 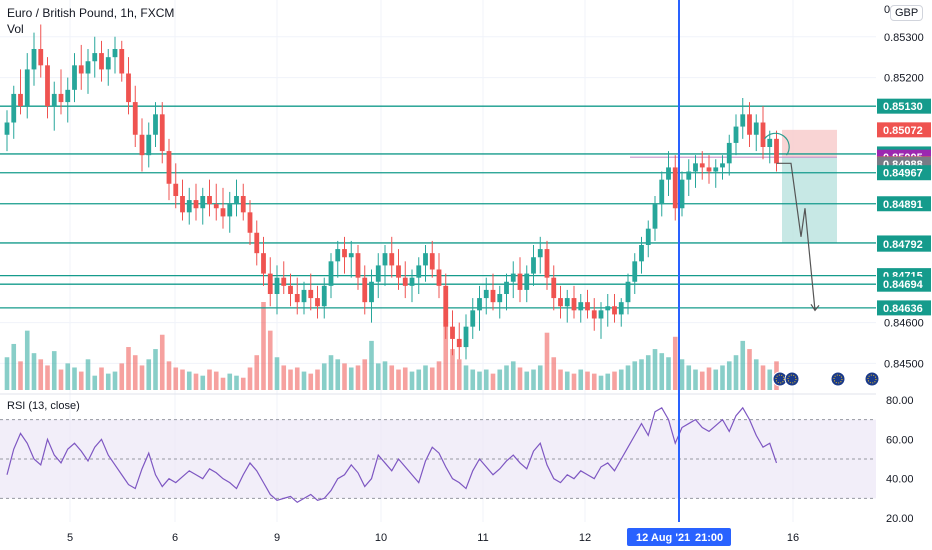 I want to click on currency-badge: GBP, so click(x=907, y=13).